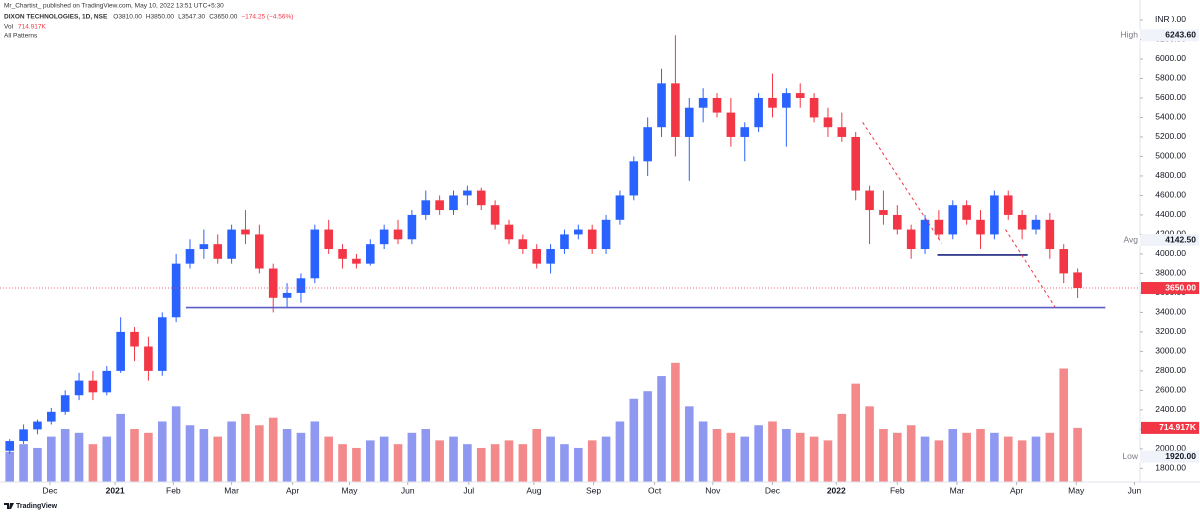 The width and height of the screenshot is (1200, 513). I want to click on y-tick-label: 2600.00, so click(1170, 390).